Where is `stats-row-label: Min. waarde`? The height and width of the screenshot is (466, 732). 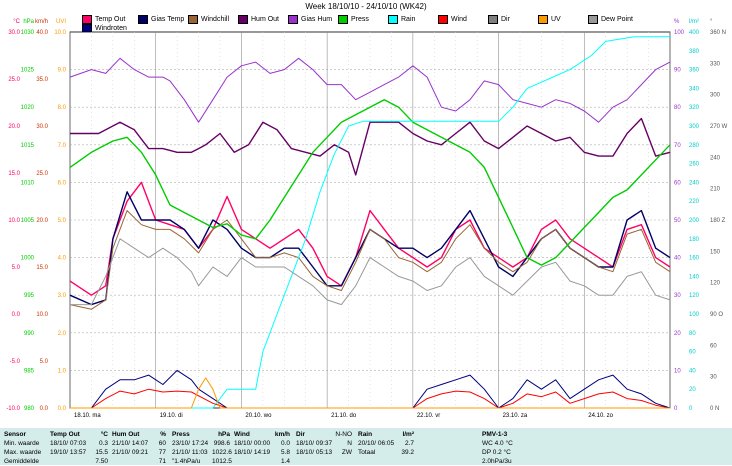 stats-row-label: Min. waarde is located at coordinates (22, 443).